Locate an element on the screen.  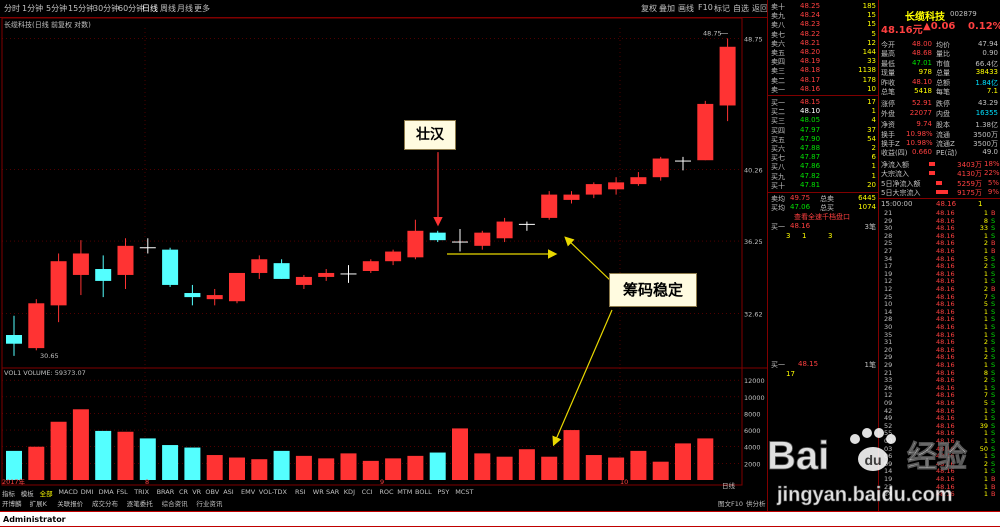
indicator-tab: 全部 is located at coordinates (46, 494).